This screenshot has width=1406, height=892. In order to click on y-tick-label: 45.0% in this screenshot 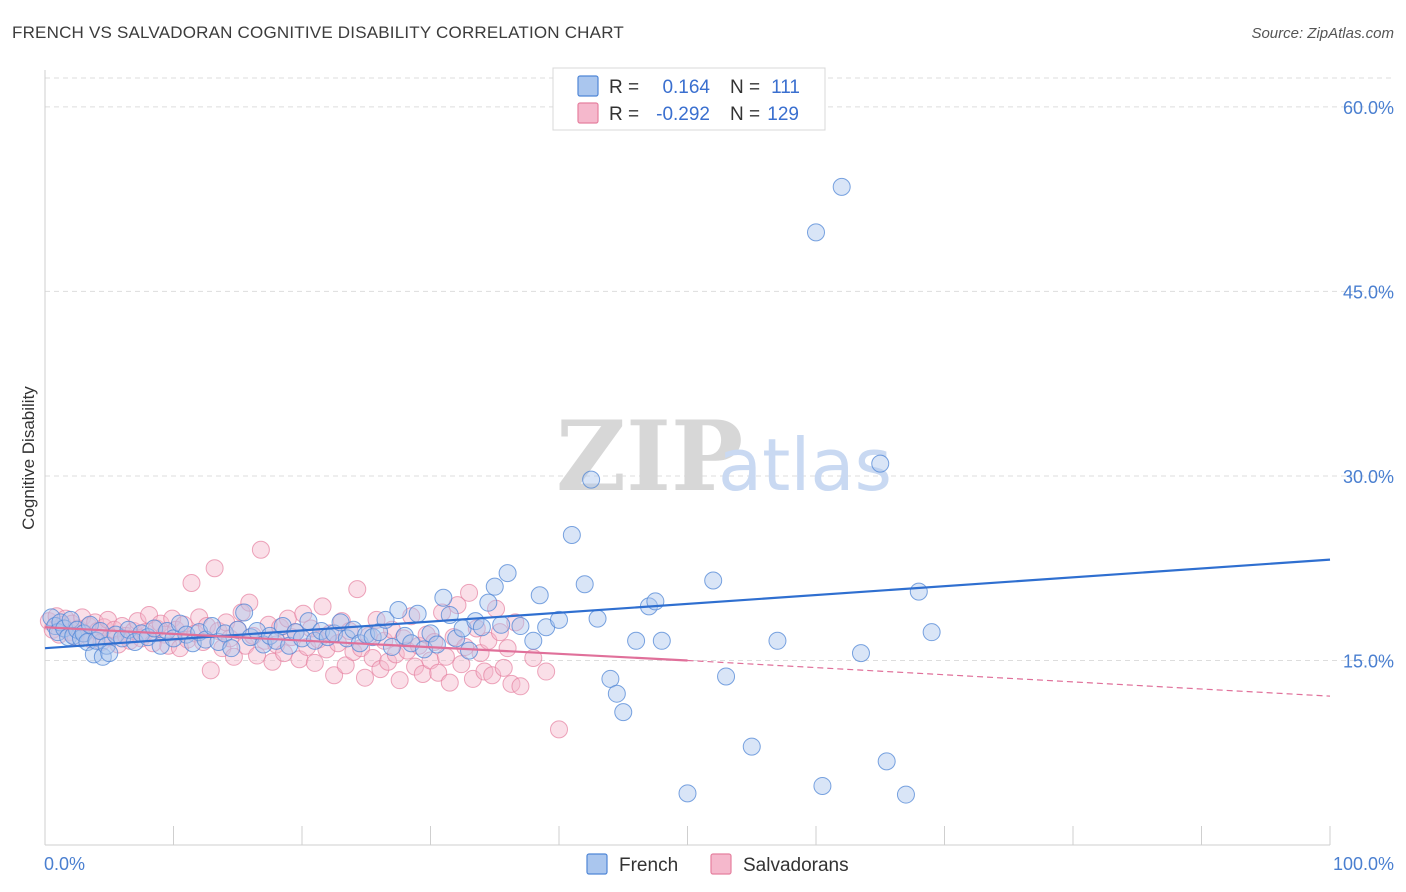, I will do `click(1368, 292)`.